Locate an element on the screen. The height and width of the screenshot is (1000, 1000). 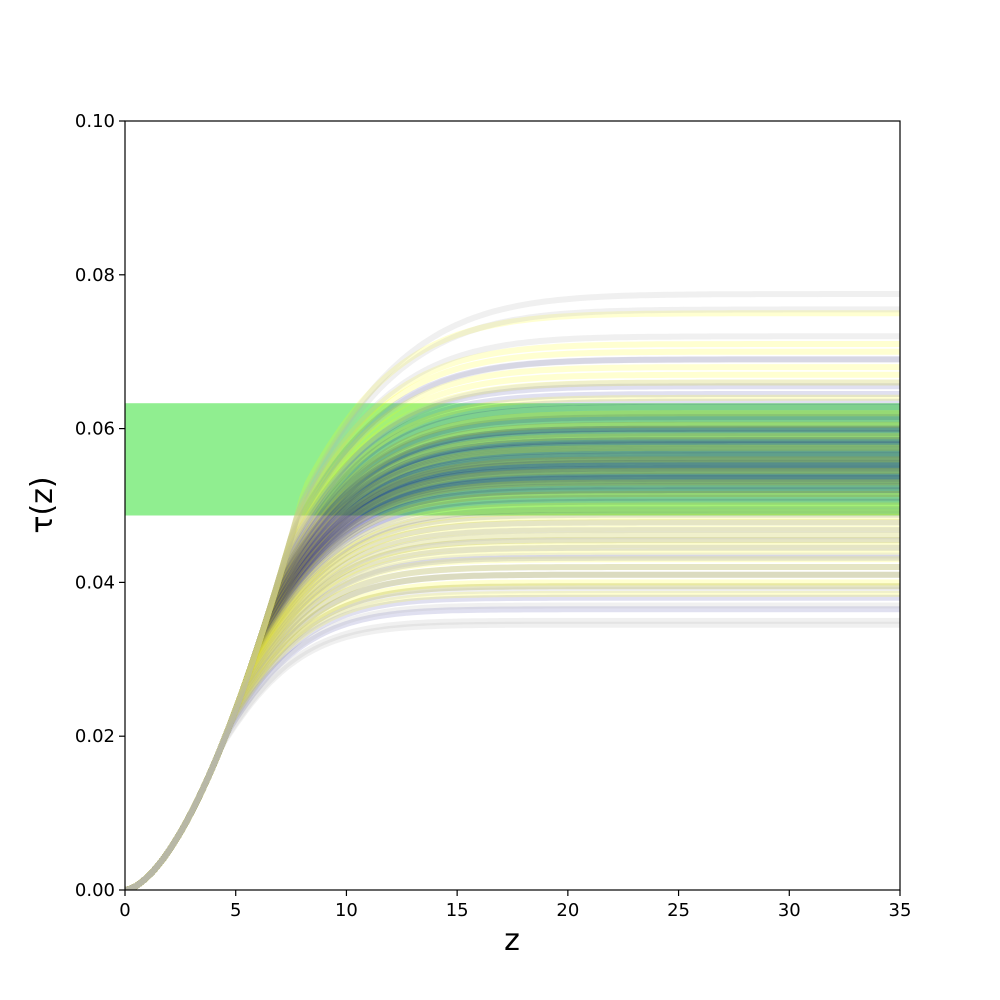
y-tick-label: 0.04 is located at coordinates (95, 582).